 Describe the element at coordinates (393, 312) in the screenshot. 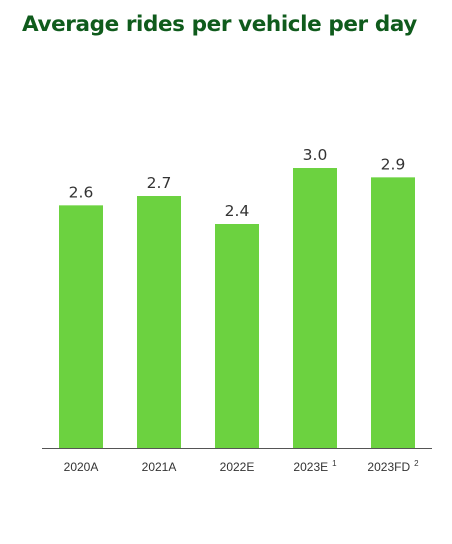

I see `bar-2023fd` at that location.